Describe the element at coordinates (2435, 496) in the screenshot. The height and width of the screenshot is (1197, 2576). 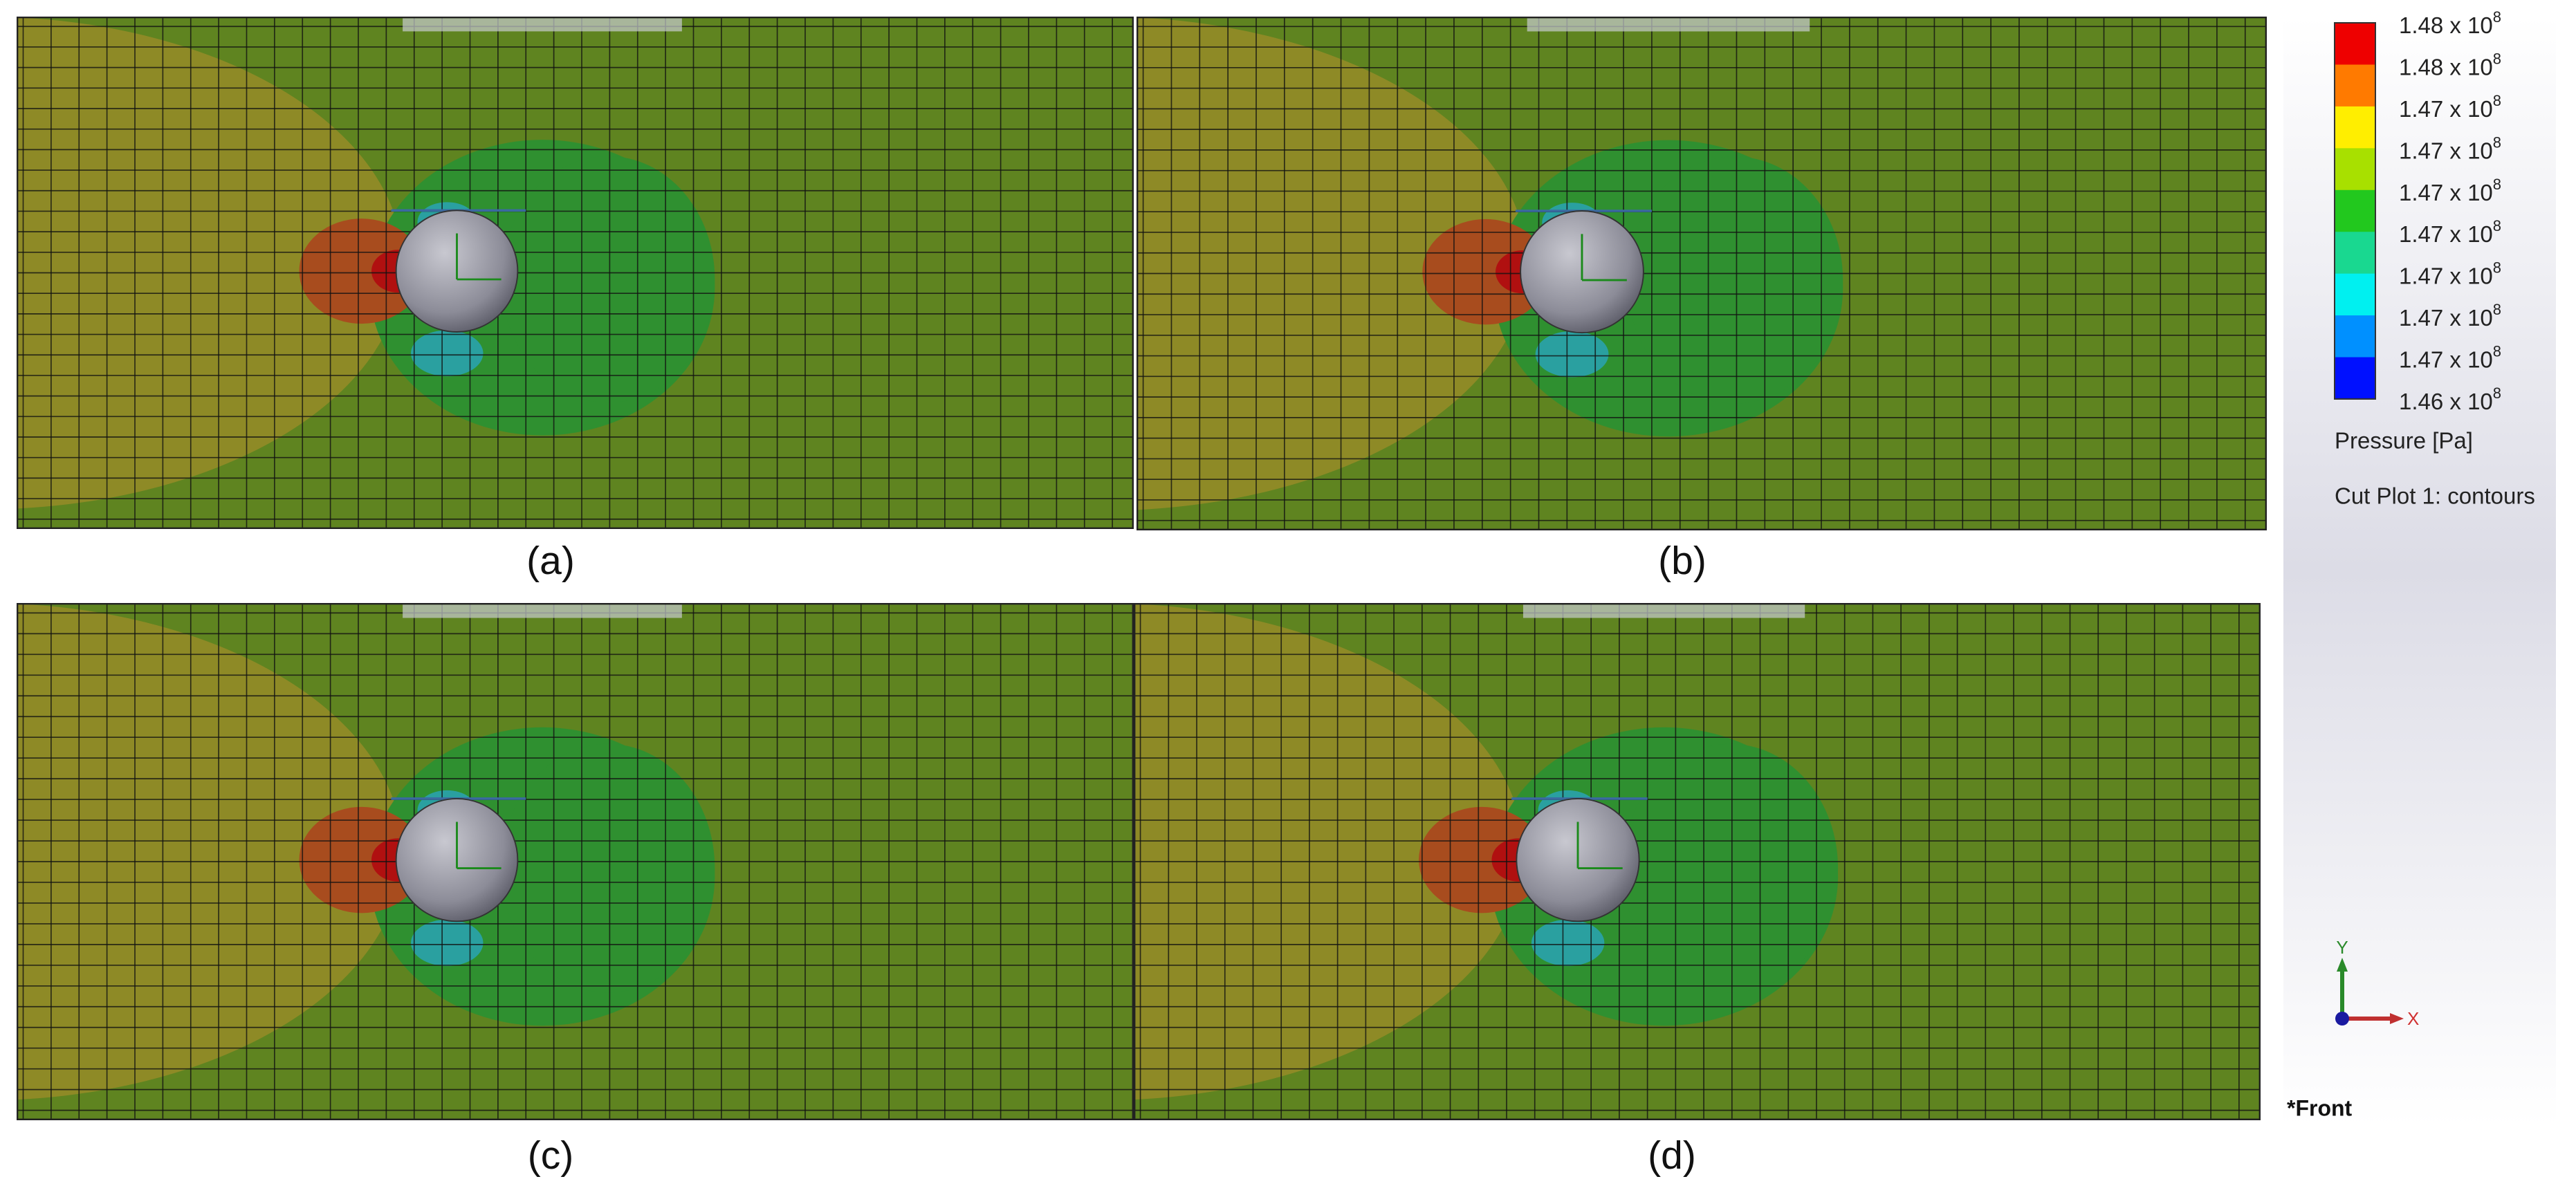
I see `legend-plot: Cut Plot 1: contours` at that location.